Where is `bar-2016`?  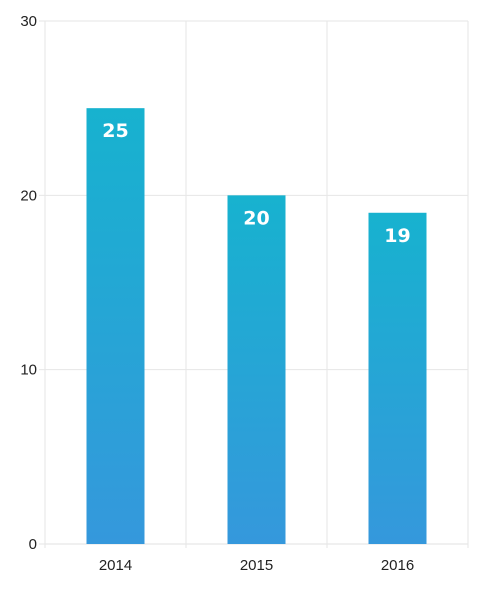 bar-2016 is located at coordinates (397, 378).